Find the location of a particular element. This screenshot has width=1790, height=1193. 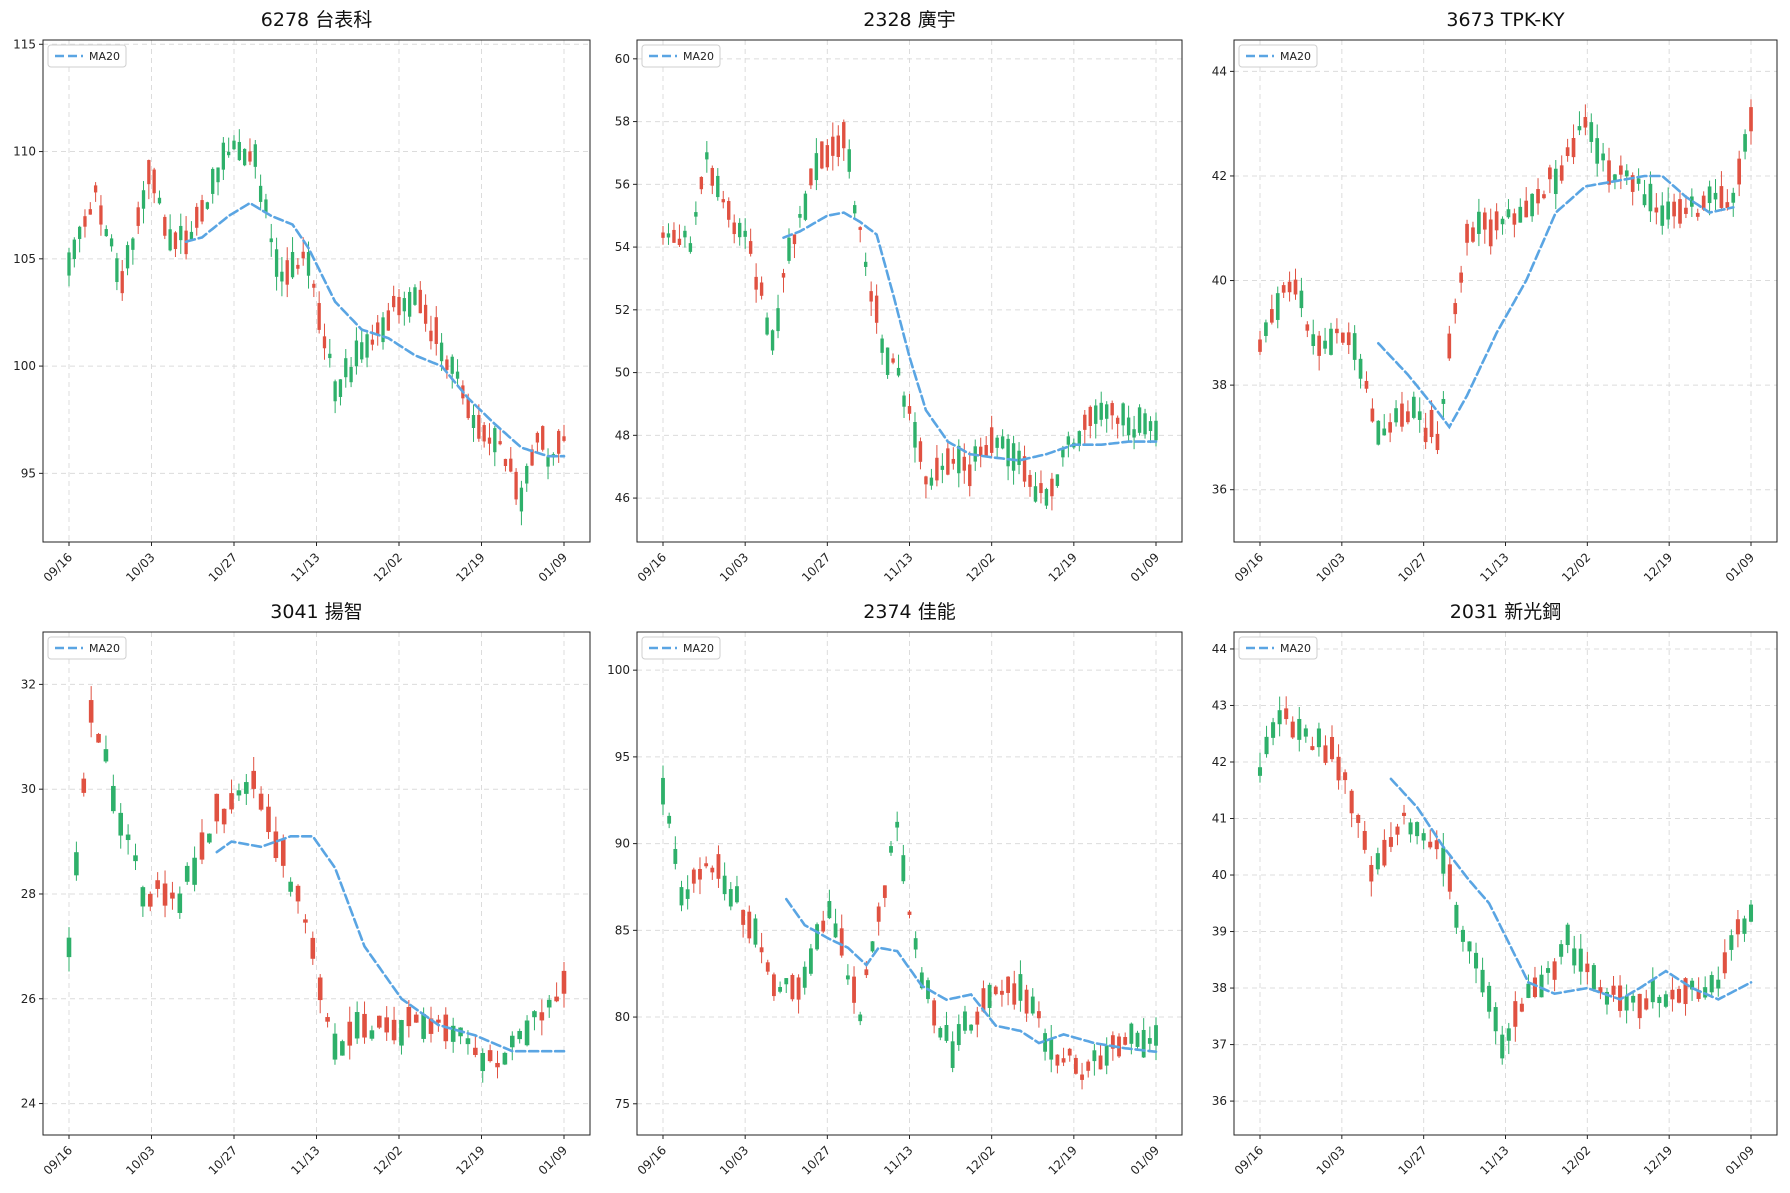

y-tick-label: 75 is located at coordinates (622, 1104).